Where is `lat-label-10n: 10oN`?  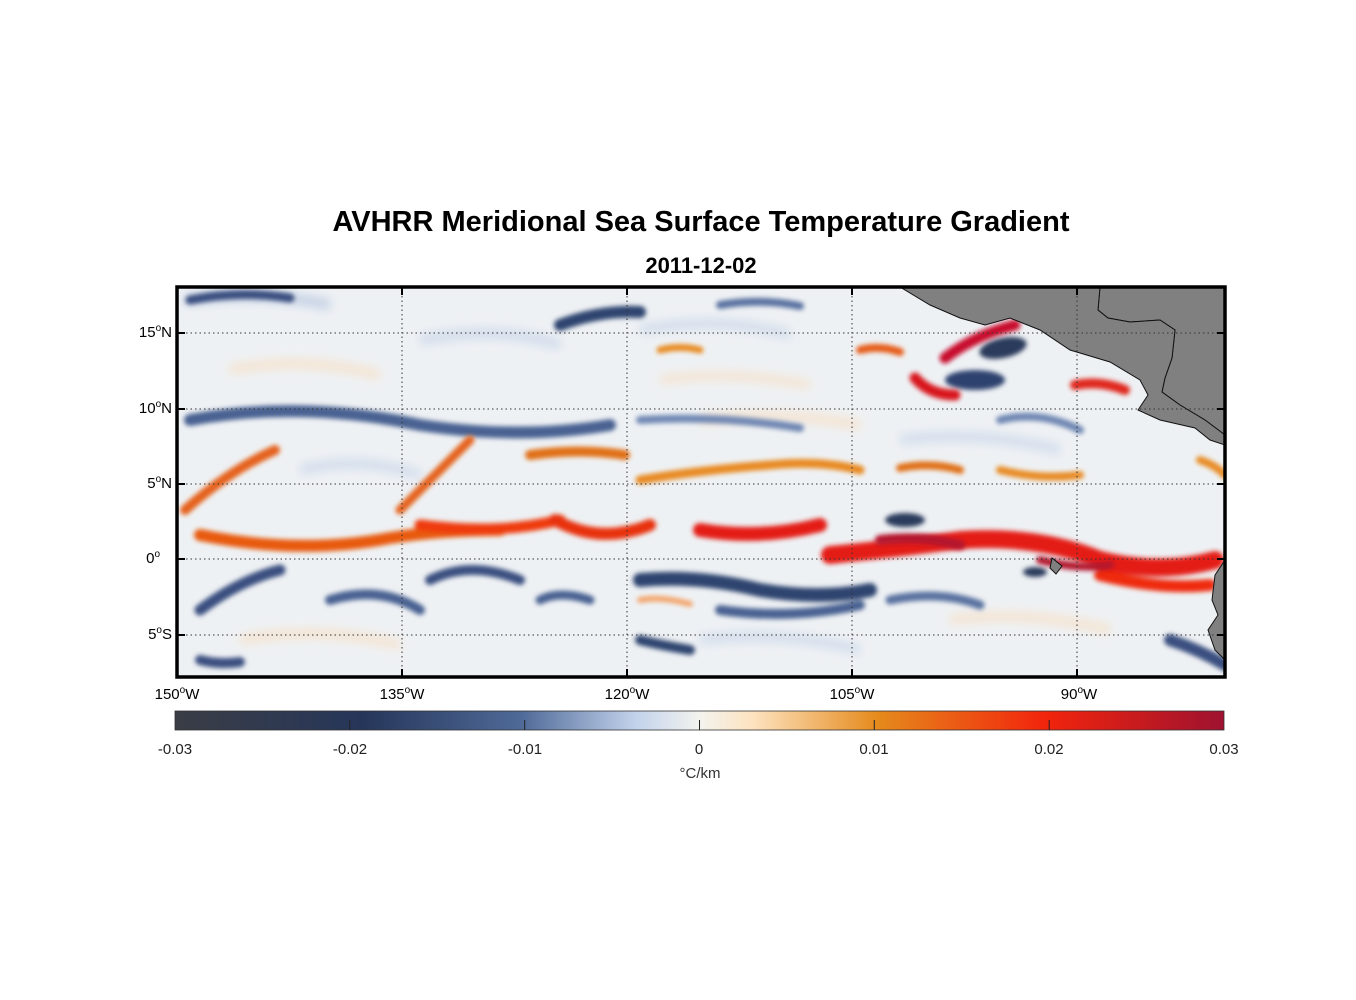
lat-label-10n: 10oN is located at coordinates (155, 408).